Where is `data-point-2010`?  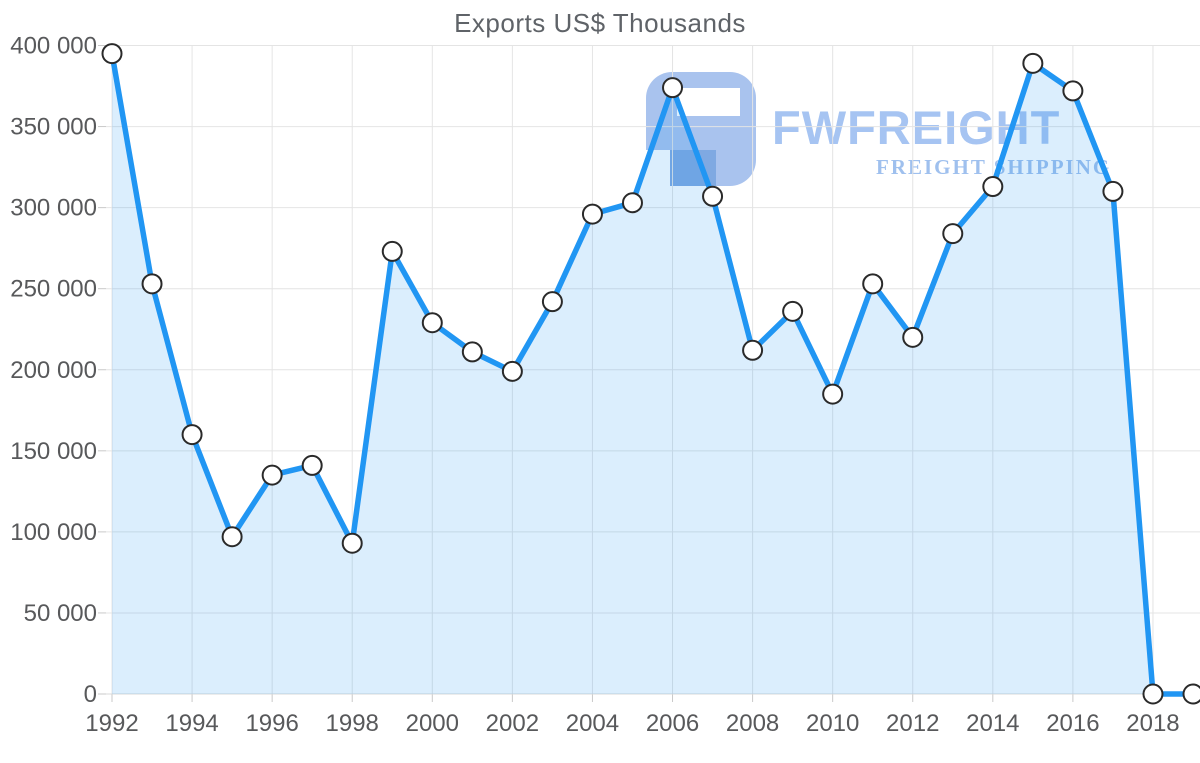
data-point-2010 is located at coordinates (833, 394).